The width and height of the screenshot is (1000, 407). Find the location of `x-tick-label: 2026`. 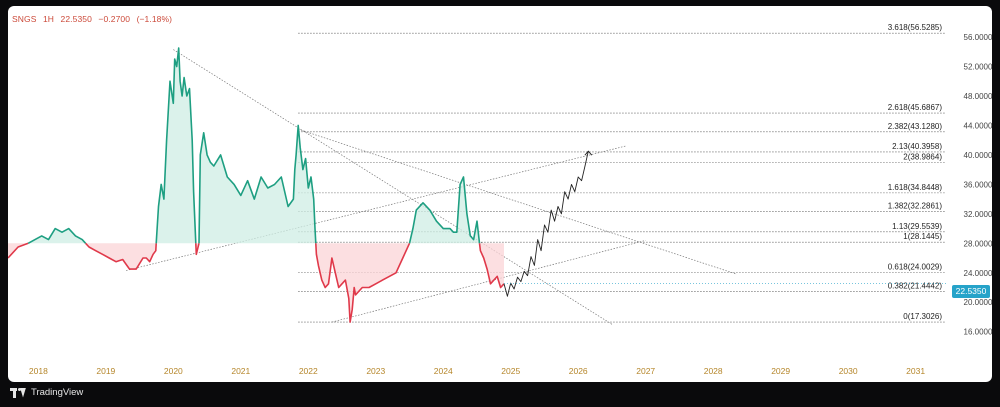

x-tick-label: 2026 is located at coordinates (578, 371).